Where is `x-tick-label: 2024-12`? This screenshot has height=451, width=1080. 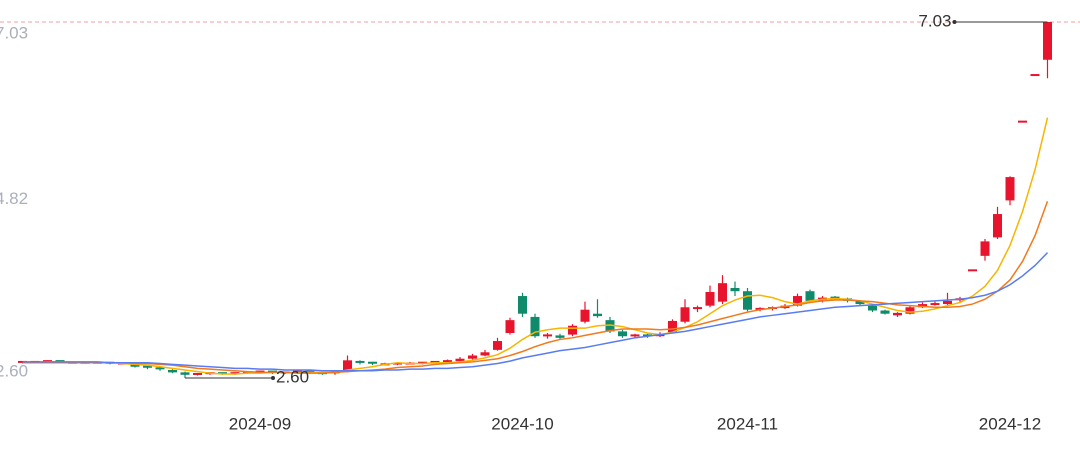 x-tick-label: 2024-12 is located at coordinates (1010, 423).